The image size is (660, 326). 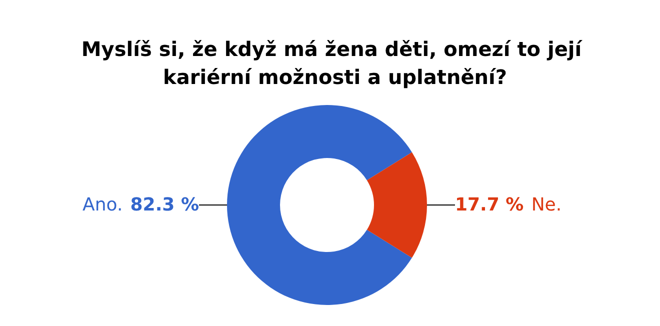 I want to click on slice-label: Ano., so click(x=102, y=205).